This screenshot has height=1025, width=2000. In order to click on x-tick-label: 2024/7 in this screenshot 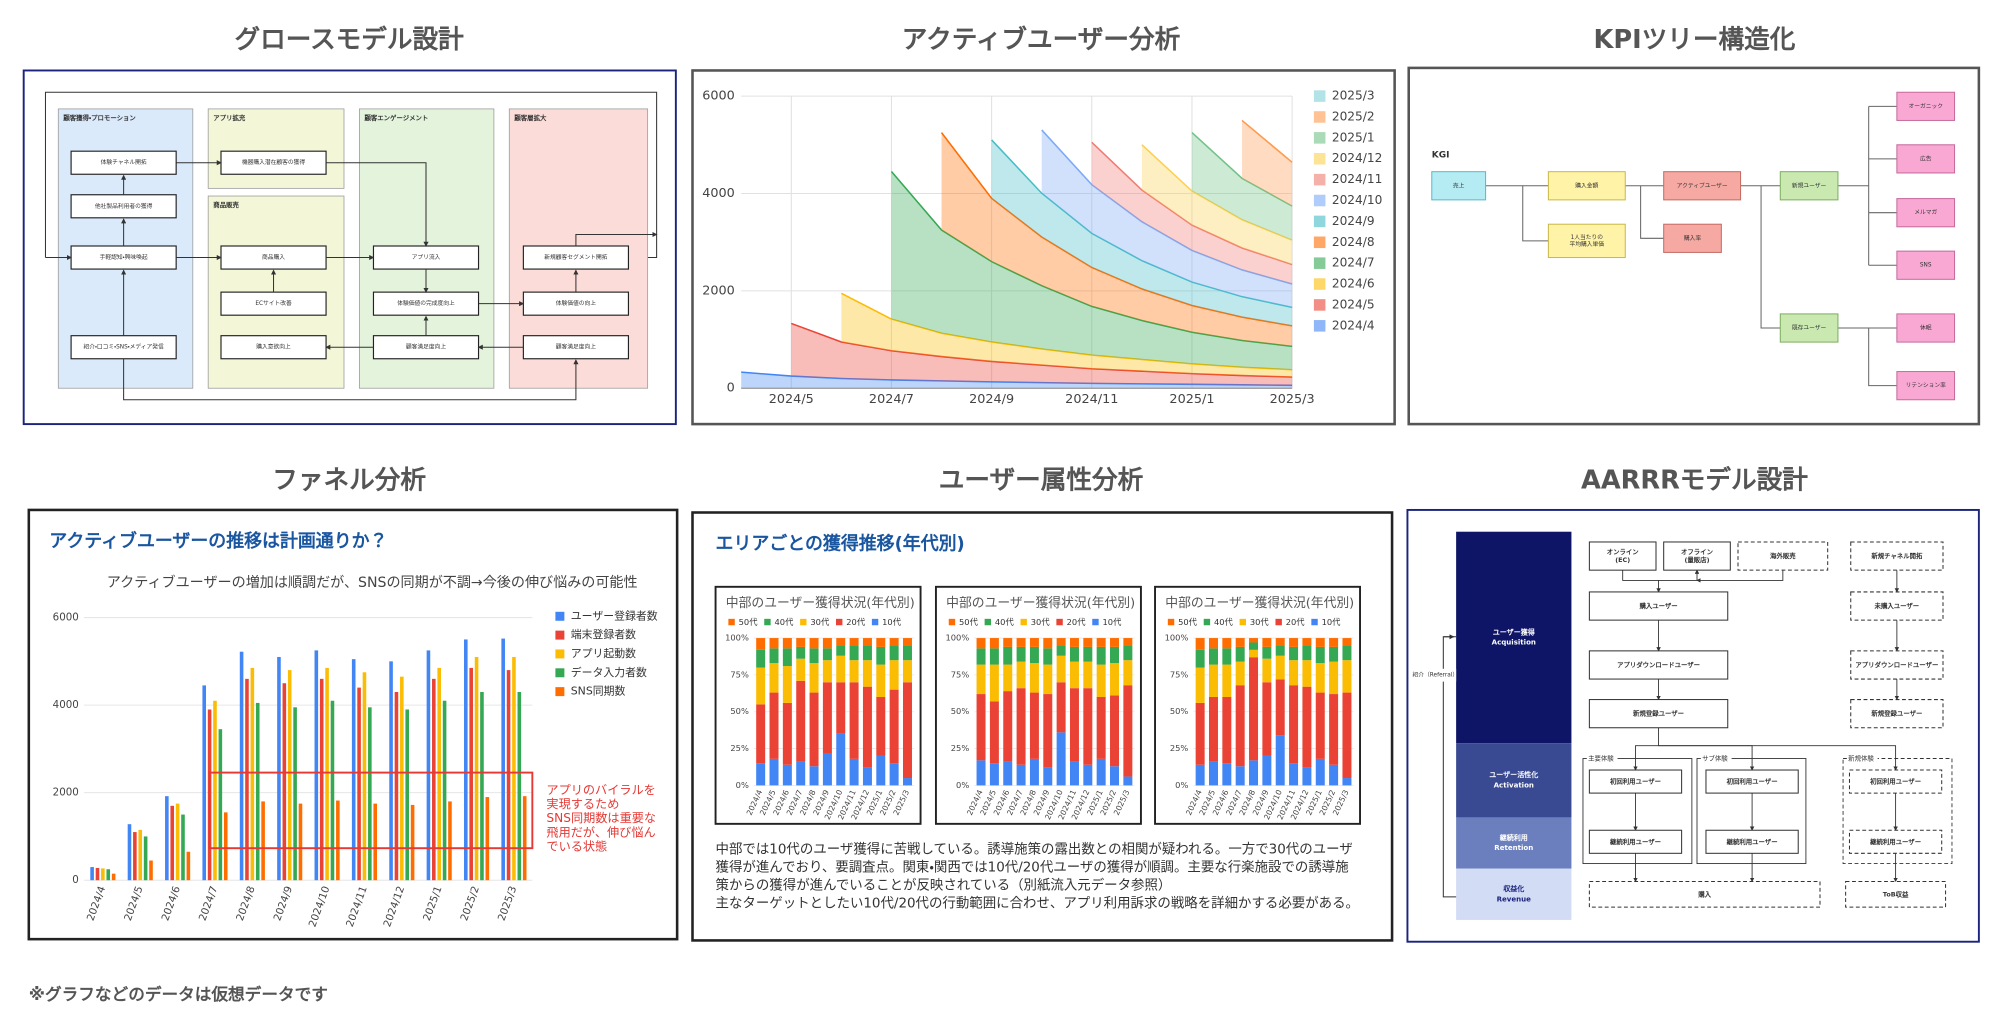, I will do `click(891, 399)`.